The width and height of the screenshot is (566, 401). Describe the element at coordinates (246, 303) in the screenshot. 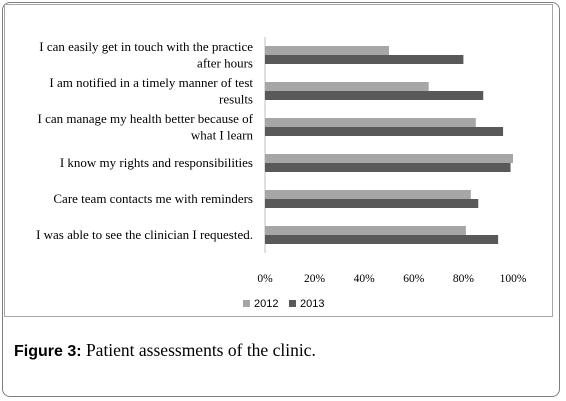

I see `legend-swatch-2012` at that location.